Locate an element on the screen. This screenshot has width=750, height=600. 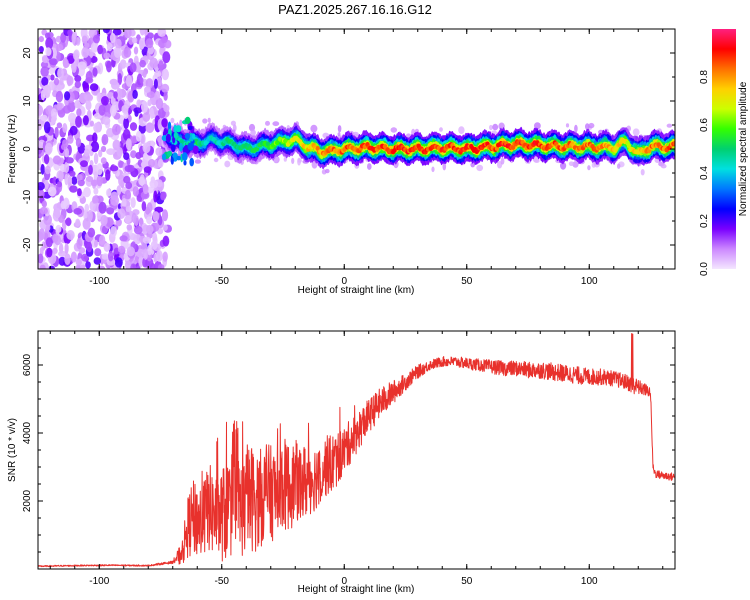
y-tick-label: 0 is located at coordinates (27, 149).